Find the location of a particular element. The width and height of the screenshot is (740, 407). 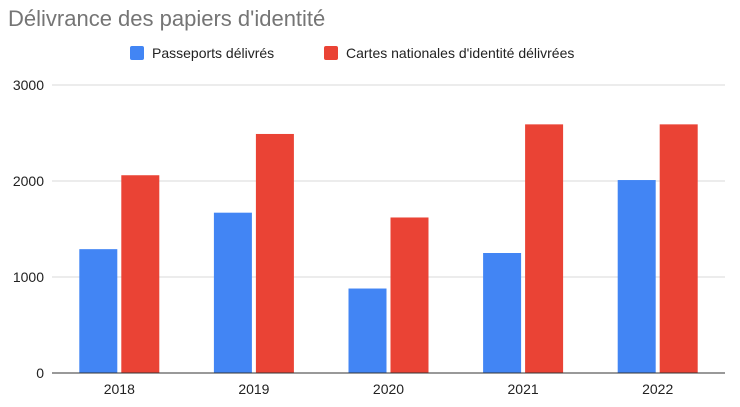

x-tick-label: 2022 is located at coordinates (657, 389).